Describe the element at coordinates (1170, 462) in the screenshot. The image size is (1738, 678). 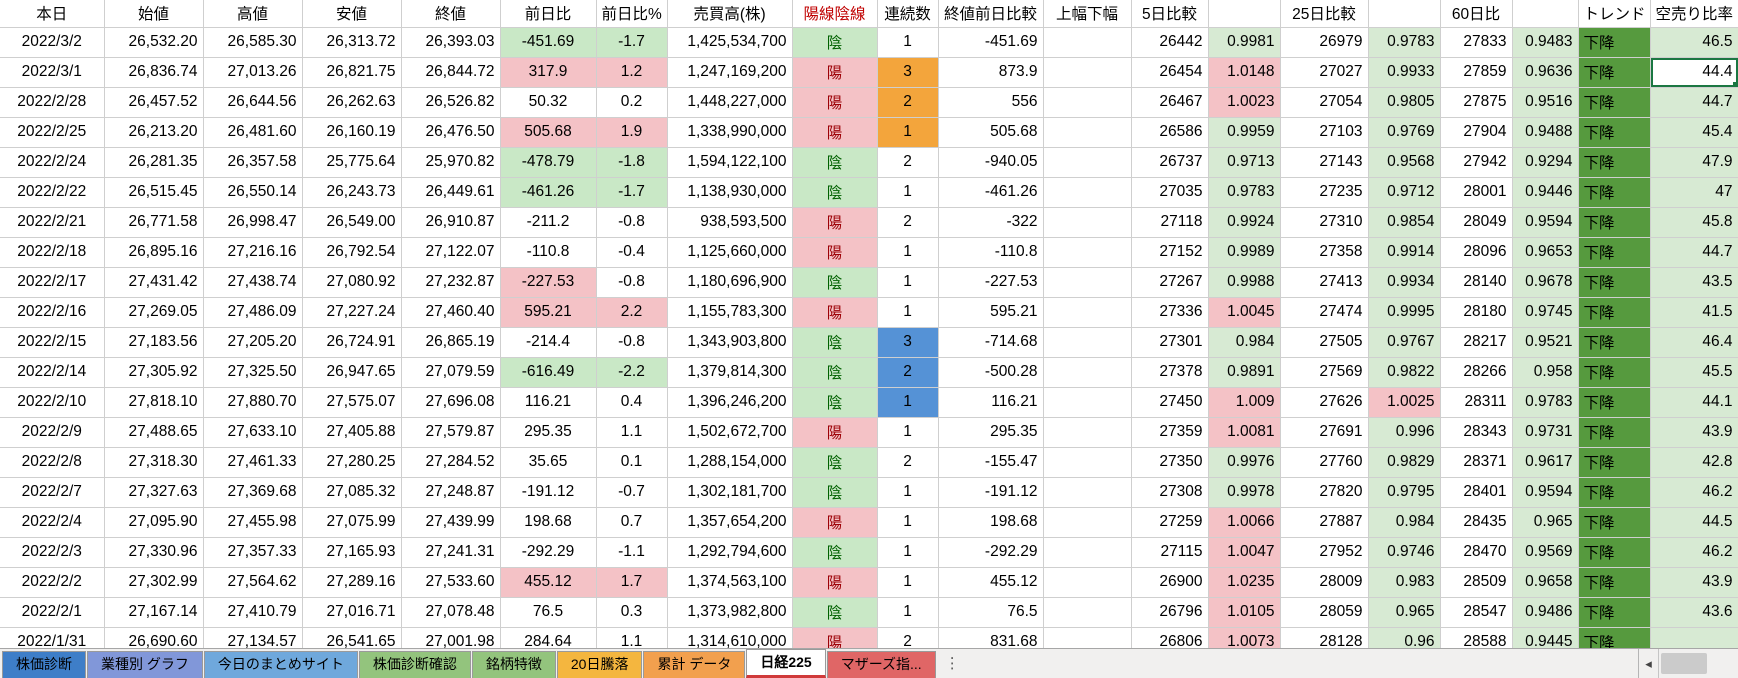
I see `cell-d5: 27350` at that location.